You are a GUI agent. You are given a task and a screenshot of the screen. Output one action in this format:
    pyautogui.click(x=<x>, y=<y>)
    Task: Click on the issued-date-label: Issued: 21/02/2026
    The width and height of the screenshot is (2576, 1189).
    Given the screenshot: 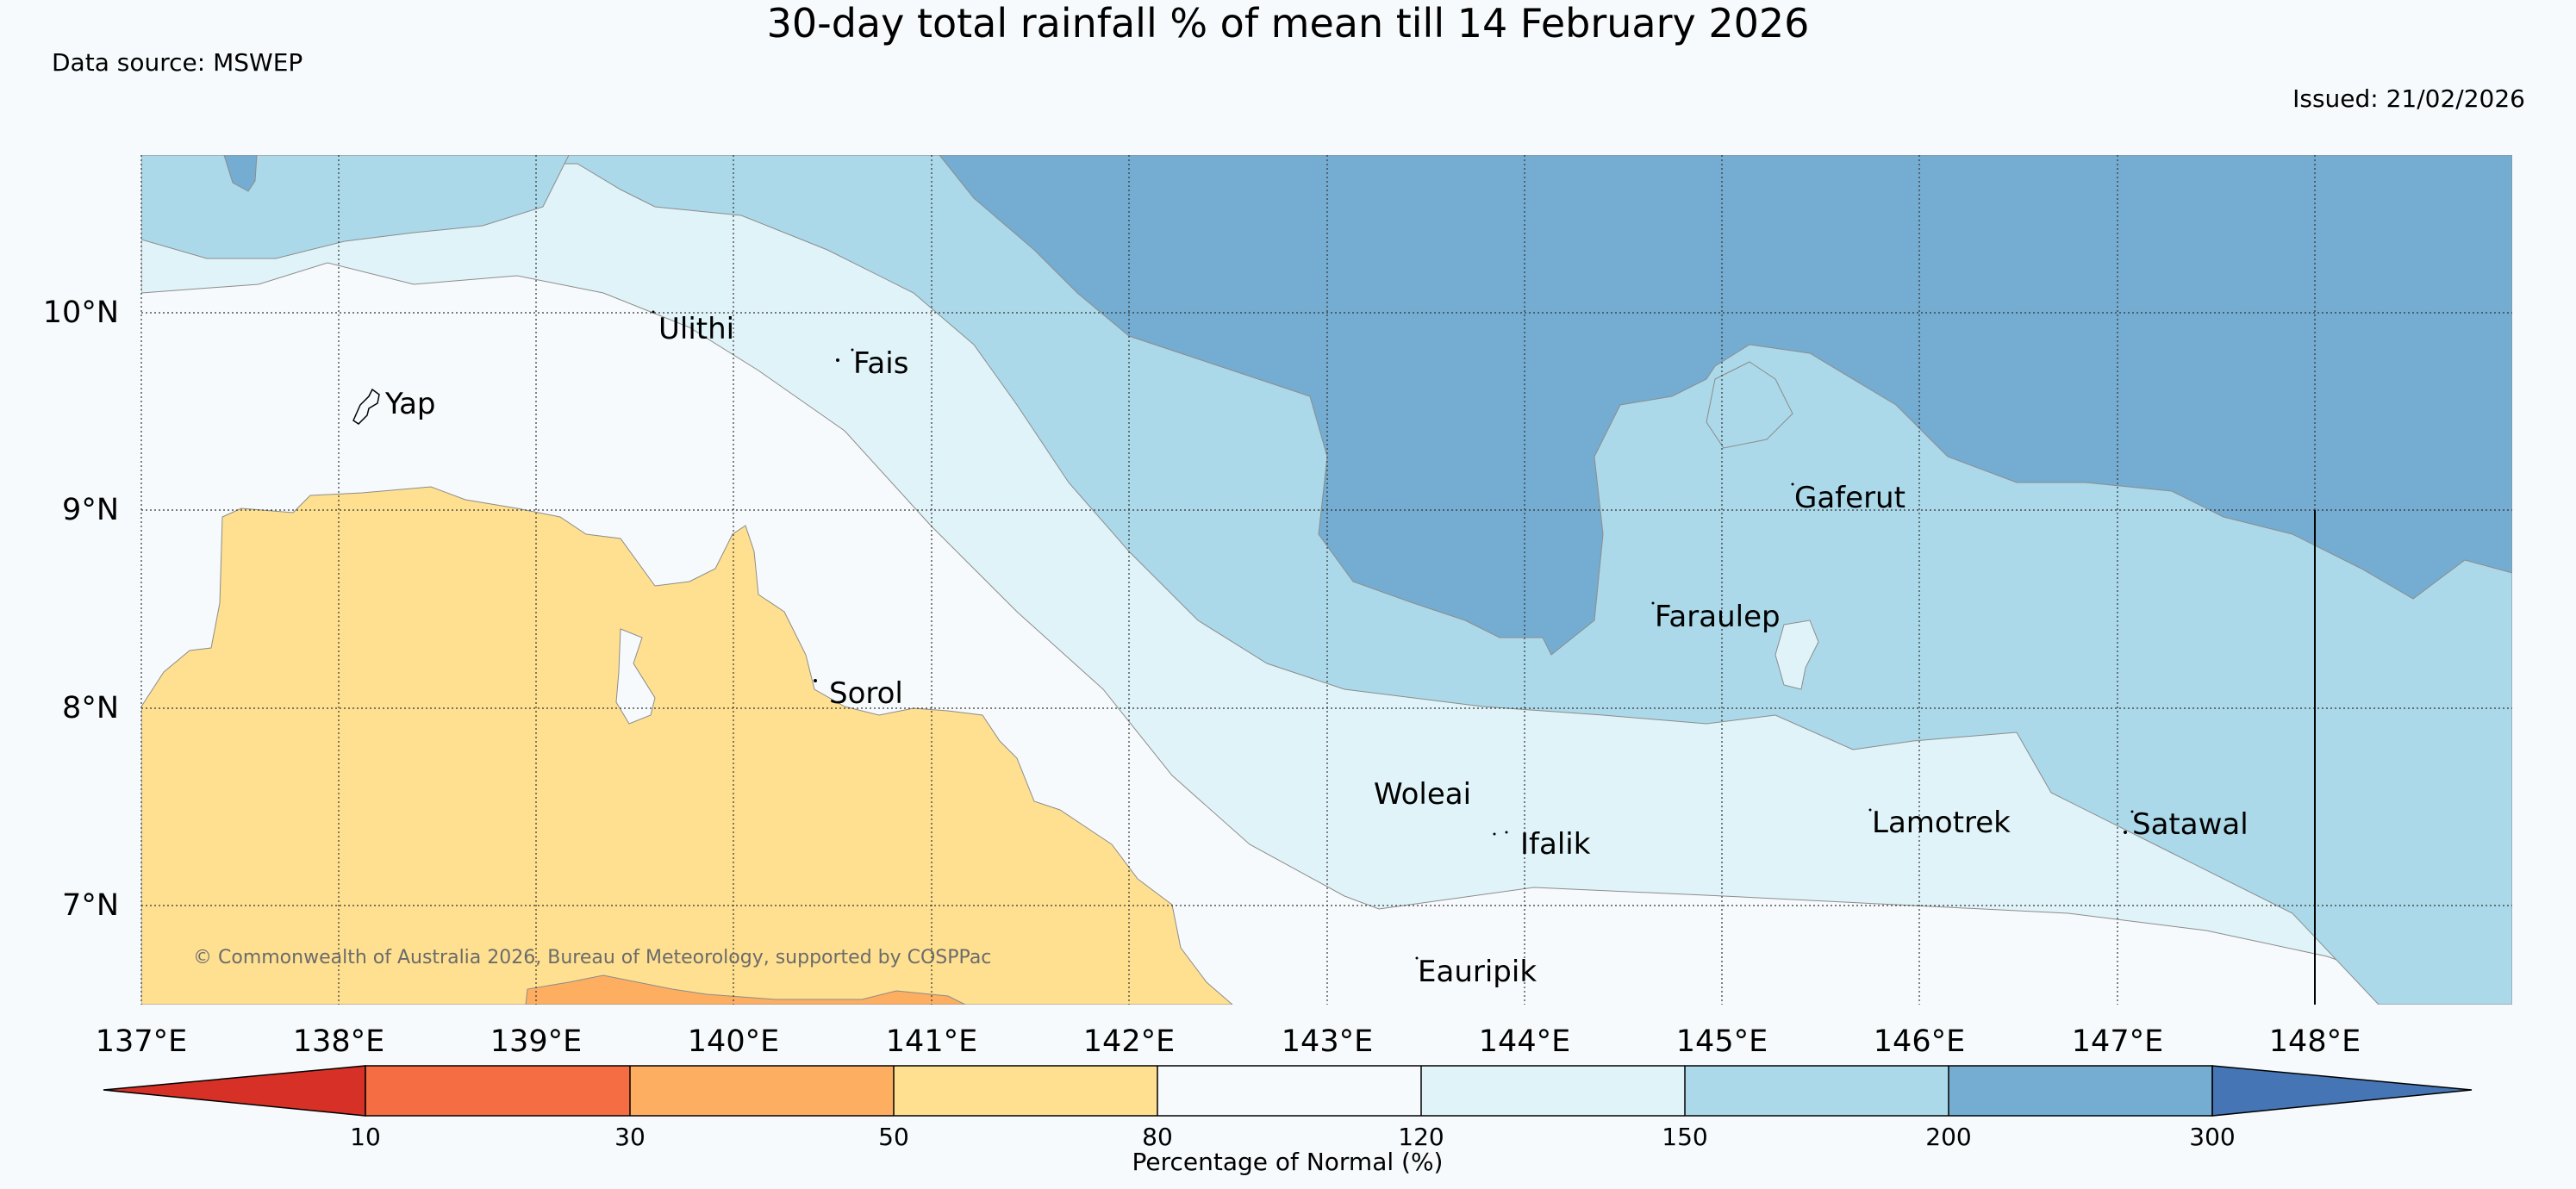 What is the action you would take?
    pyautogui.click(x=2408, y=98)
    